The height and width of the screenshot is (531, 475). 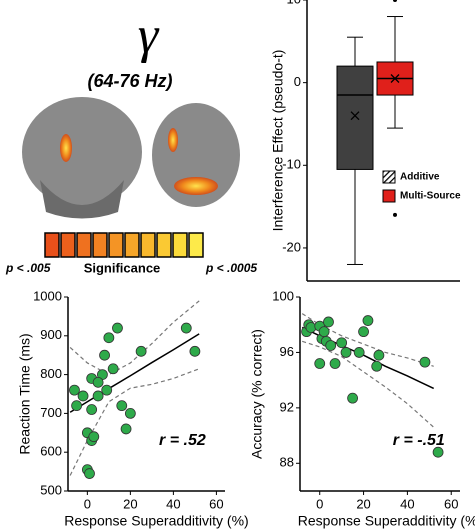 What do you see at coordinates (278, 141) in the screenshot?
I see `y-axis-label: Interference Effect (pseudo-t)` at bounding box center [278, 141].